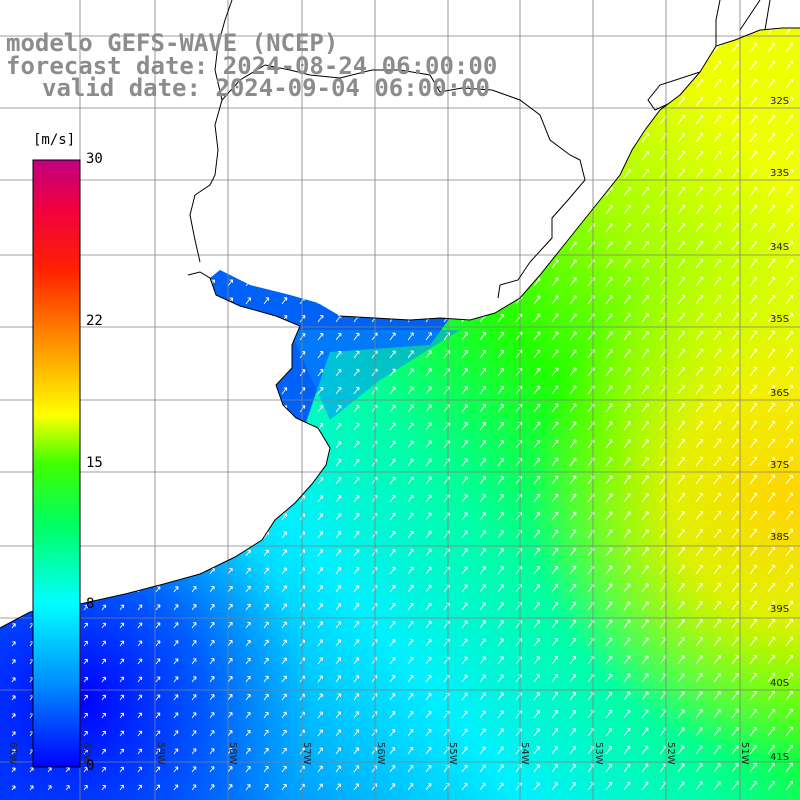  What do you see at coordinates (94, 462) in the screenshot?
I see `colorbar-tick-label: 15` at bounding box center [94, 462].